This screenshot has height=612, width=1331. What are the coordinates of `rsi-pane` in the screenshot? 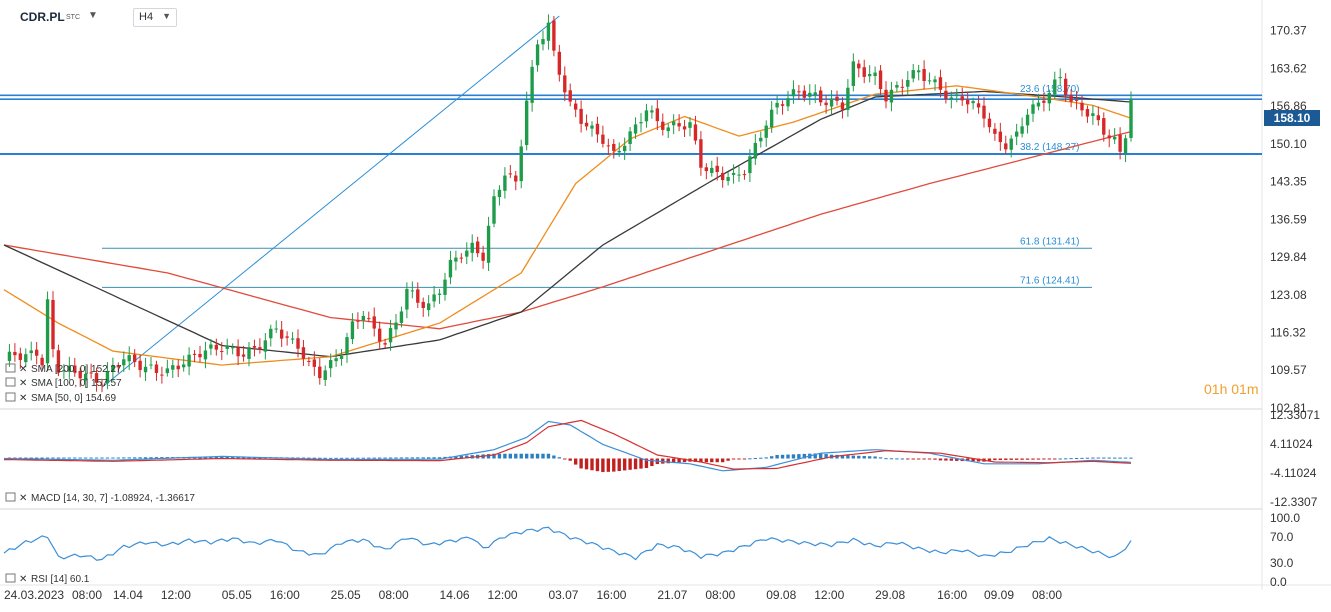 It's located at (567, 543).